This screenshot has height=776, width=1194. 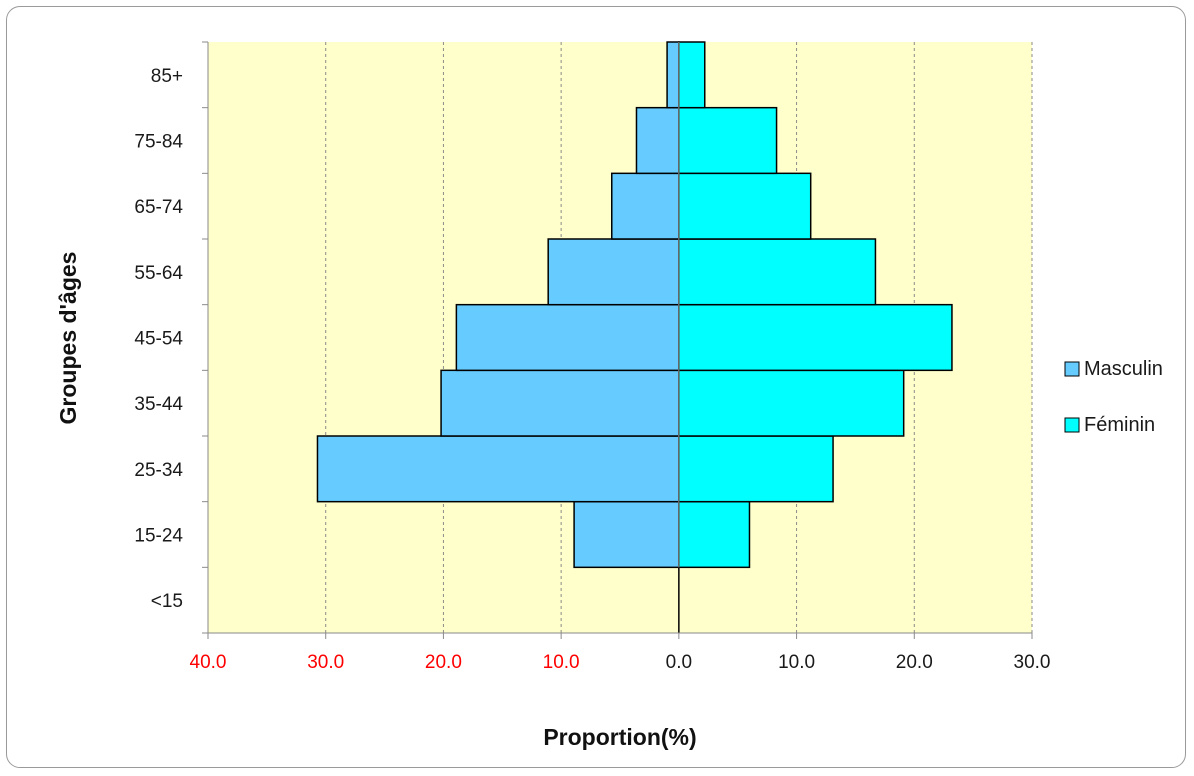 What do you see at coordinates (679, 662) in the screenshot?
I see `x-tick-label: 0.0` at bounding box center [679, 662].